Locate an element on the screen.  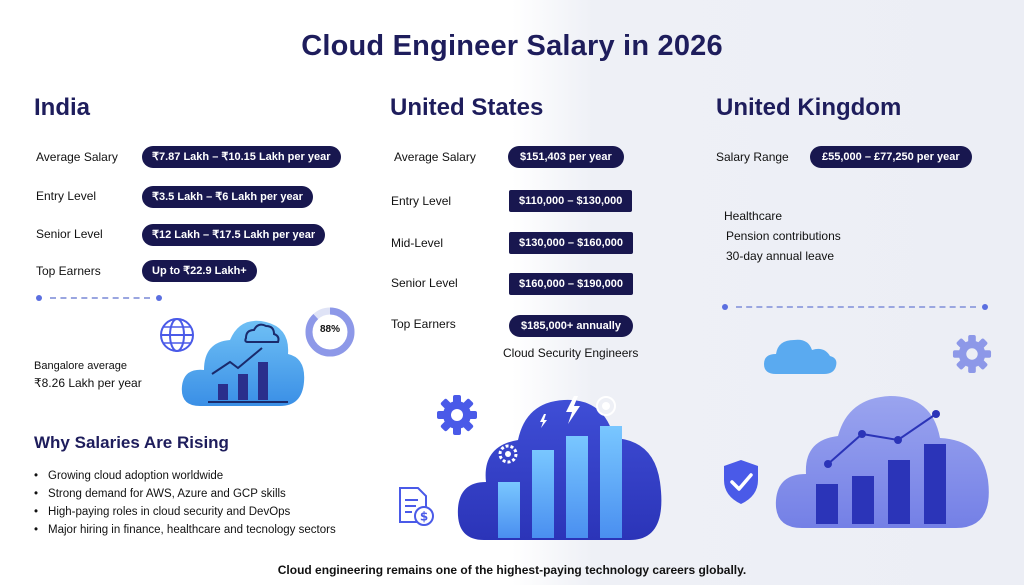
india-value-top: Up to ₹22.9 Lakh+ is located at coordinates (199, 271).